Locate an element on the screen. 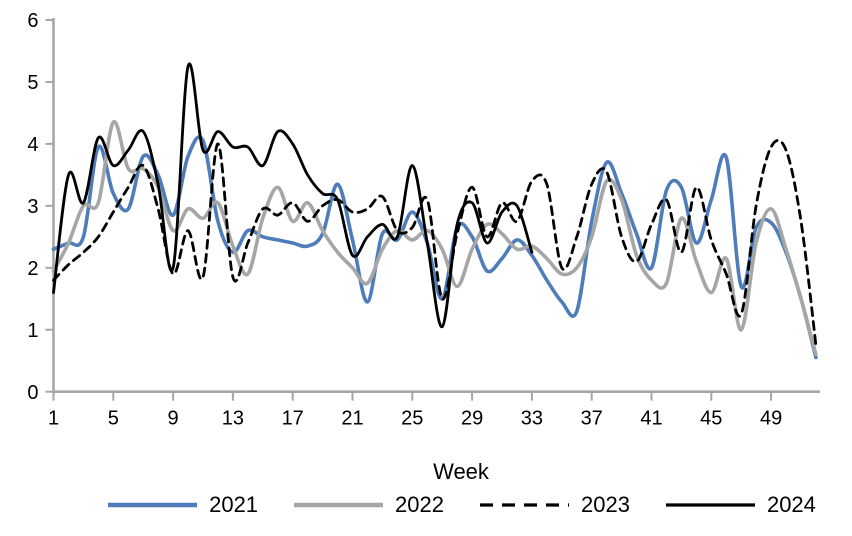 The height and width of the screenshot is (536, 852). legend-line-sample-solid-black is located at coordinates (710, 505).